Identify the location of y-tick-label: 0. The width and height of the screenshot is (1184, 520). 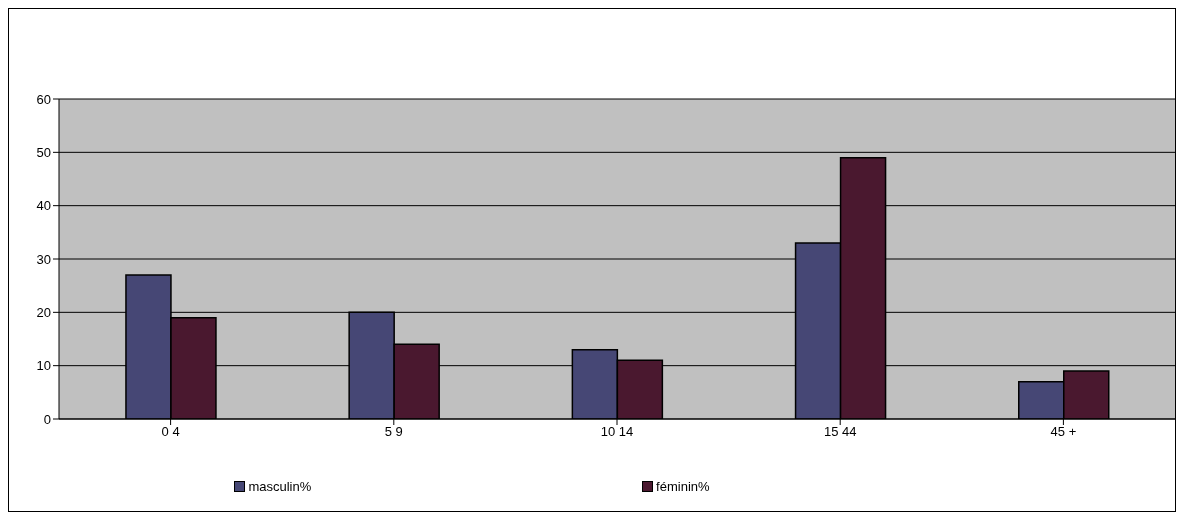
(47, 419).